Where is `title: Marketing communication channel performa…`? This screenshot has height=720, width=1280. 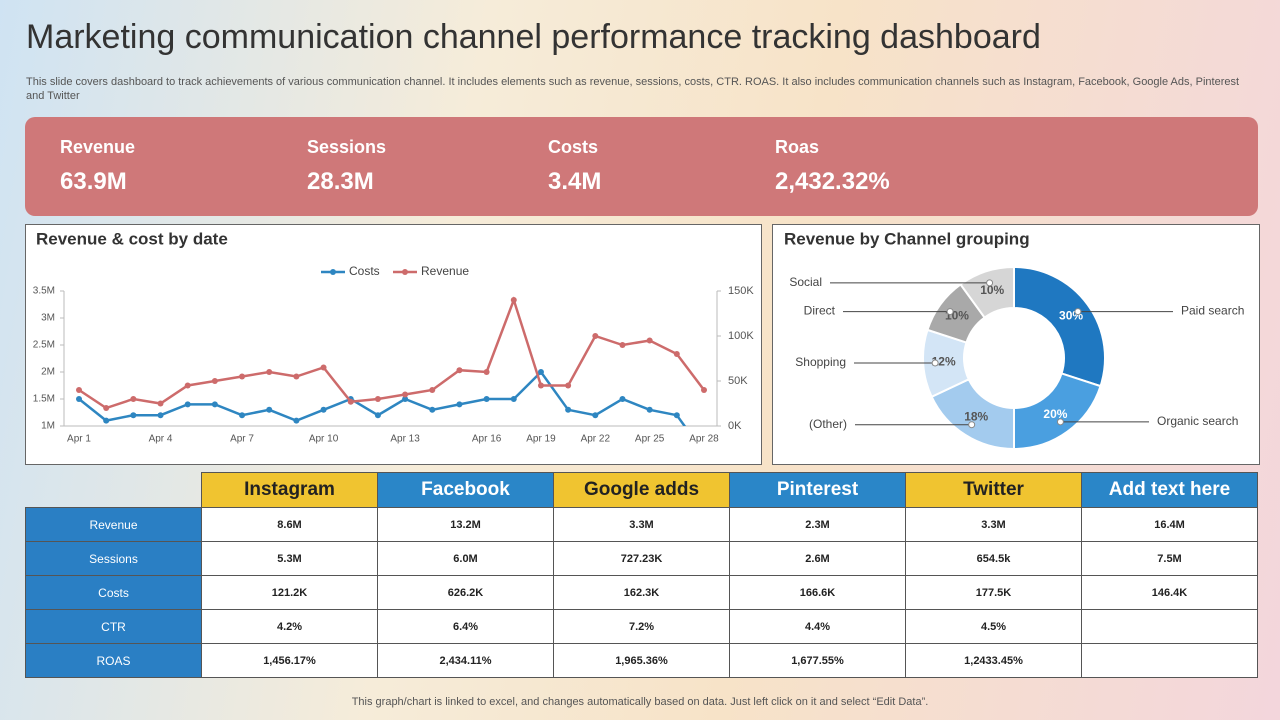 title: Marketing communication channel performa… is located at coordinates (533, 37).